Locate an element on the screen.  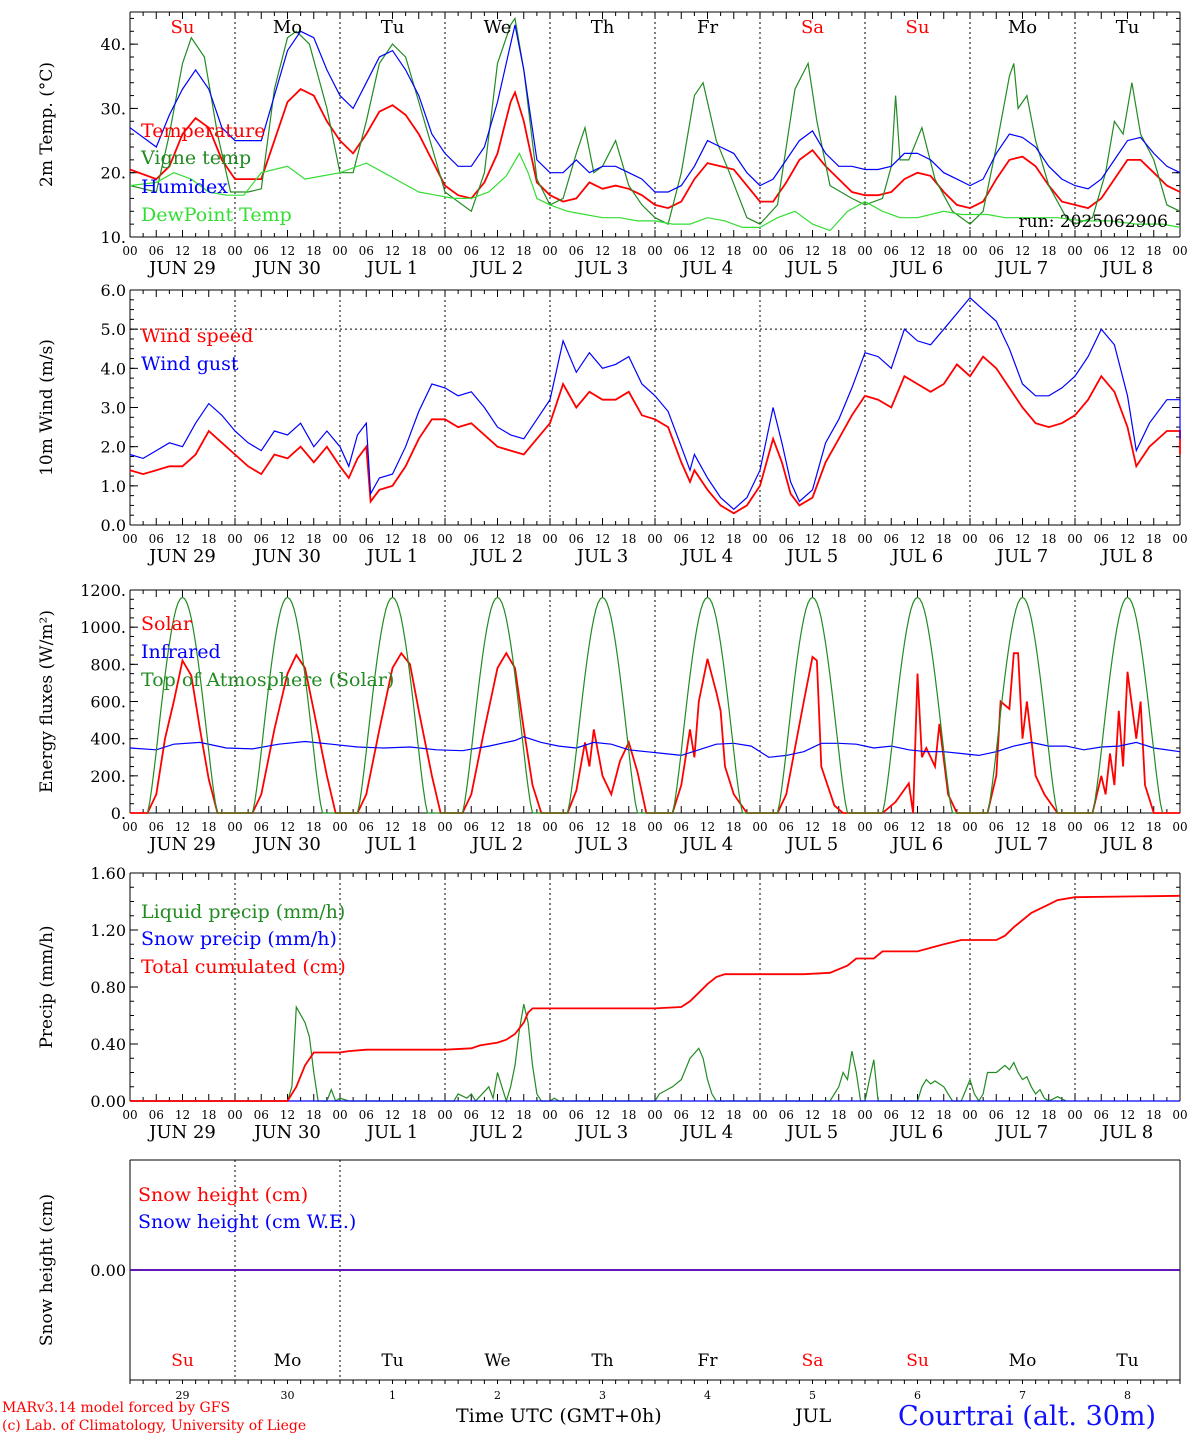
legend-label: Snow height (cm W.E.) is located at coordinates (247, 1222).